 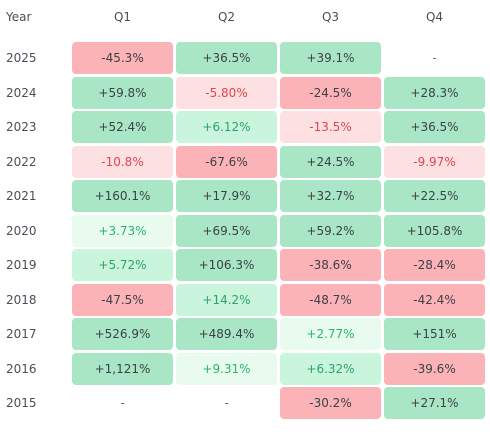 What do you see at coordinates (226, 231) in the screenshot?
I see `return-cell: +69.5%` at bounding box center [226, 231].